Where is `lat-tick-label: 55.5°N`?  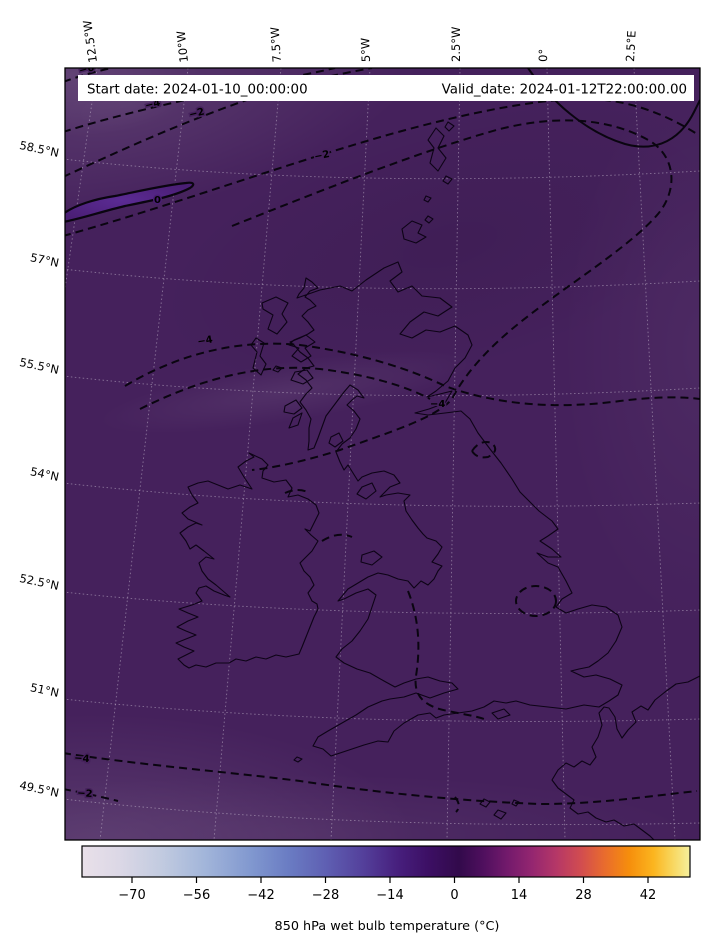 lat-tick-label: 55.5°N is located at coordinates (39, 366).